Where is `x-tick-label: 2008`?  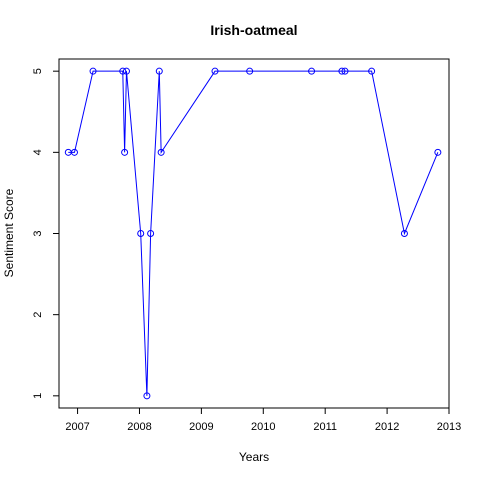
x-tick-label: 2008 is located at coordinates (139, 427).